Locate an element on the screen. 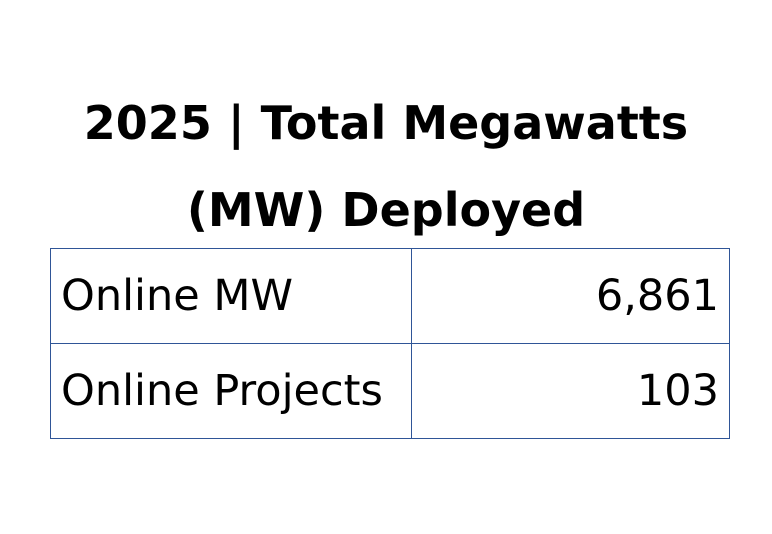  row-label-online-projects: Online Projects is located at coordinates (231, 391).